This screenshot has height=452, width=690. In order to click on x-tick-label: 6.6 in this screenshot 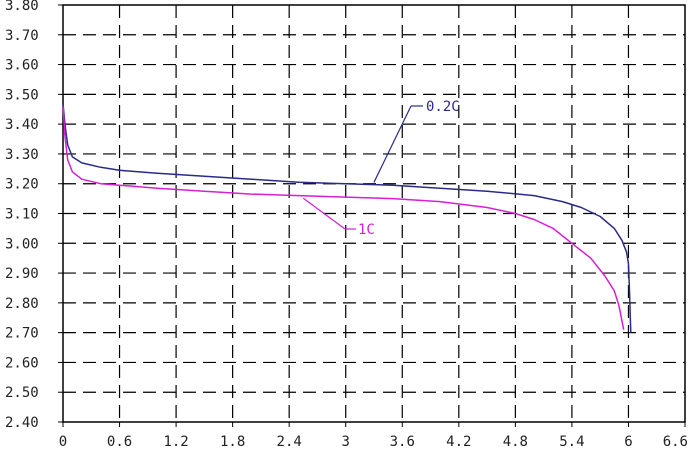, I will do `click(675, 442)`.